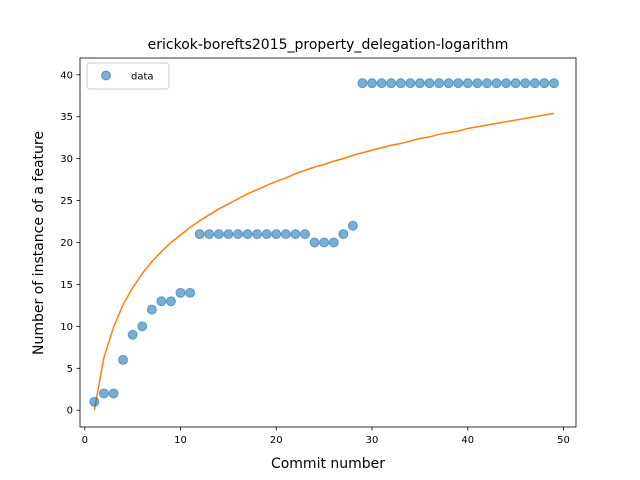 This screenshot has width=640, height=480. What do you see at coordinates (372, 440) in the screenshot?
I see `x-tick-label: 30` at bounding box center [372, 440].